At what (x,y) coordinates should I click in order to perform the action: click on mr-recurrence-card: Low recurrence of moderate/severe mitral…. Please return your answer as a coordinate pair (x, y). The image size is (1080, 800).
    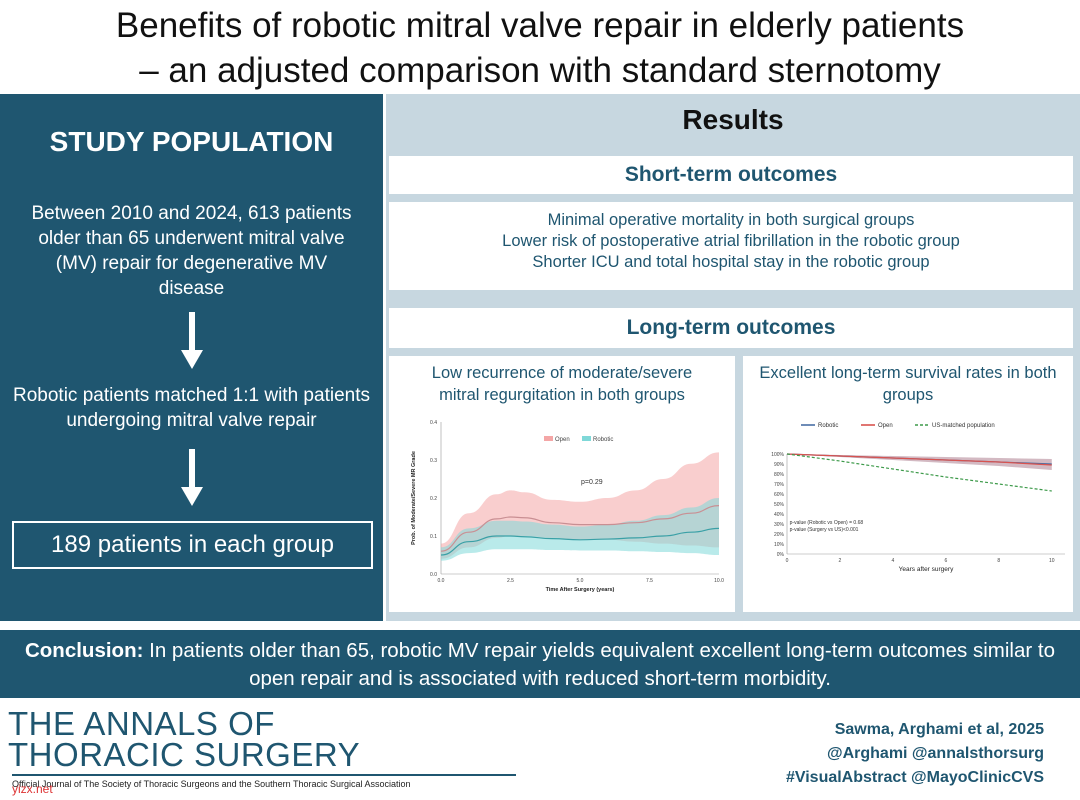
    Looking at the image, I should click on (562, 484).